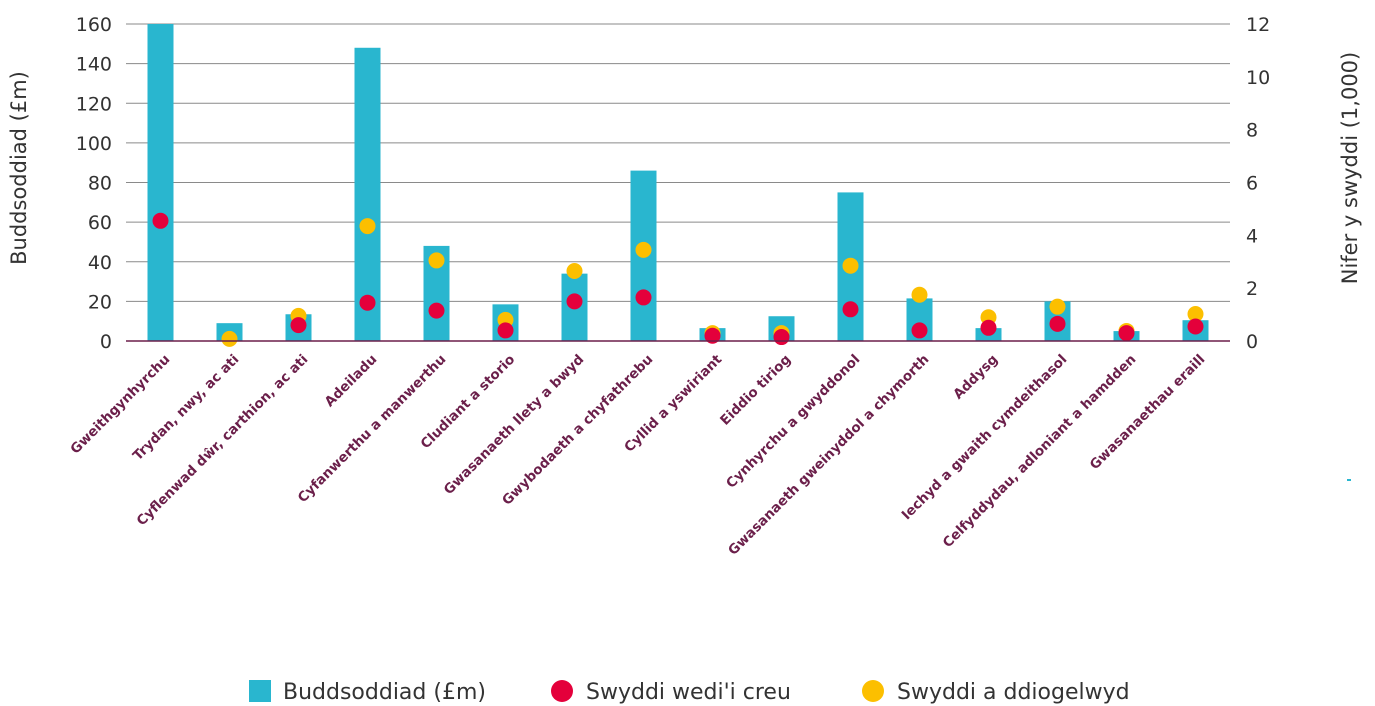 The width and height of the screenshot is (1375, 706). Describe the element at coordinates (873, 691) in the screenshot. I see `legend-swatch-jobs-protected` at that location.